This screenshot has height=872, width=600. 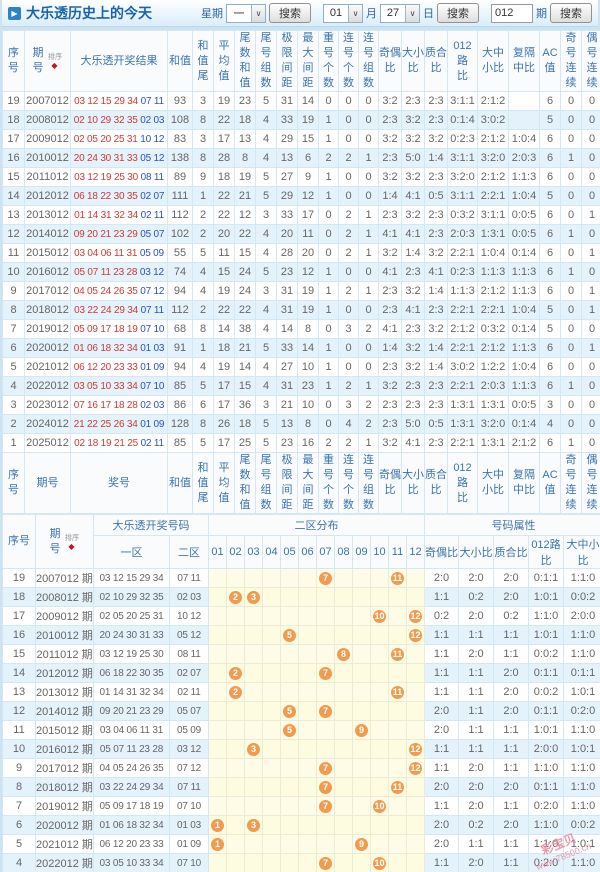 What do you see at coordinates (325, 578) in the screenshot?
I see `zone-dist-cell: 7` at bounding box center [325, 578].